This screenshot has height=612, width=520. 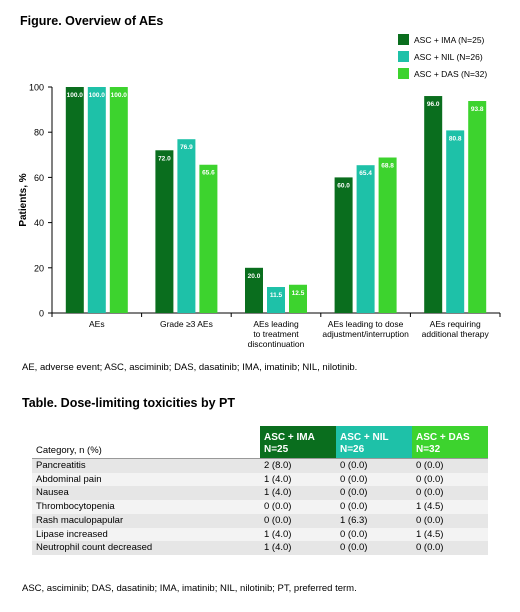 What do you see at coordinates (254, 276) in the screenshot?
I see `bar-value-label: 20.0` at bounding box center [254, 276].